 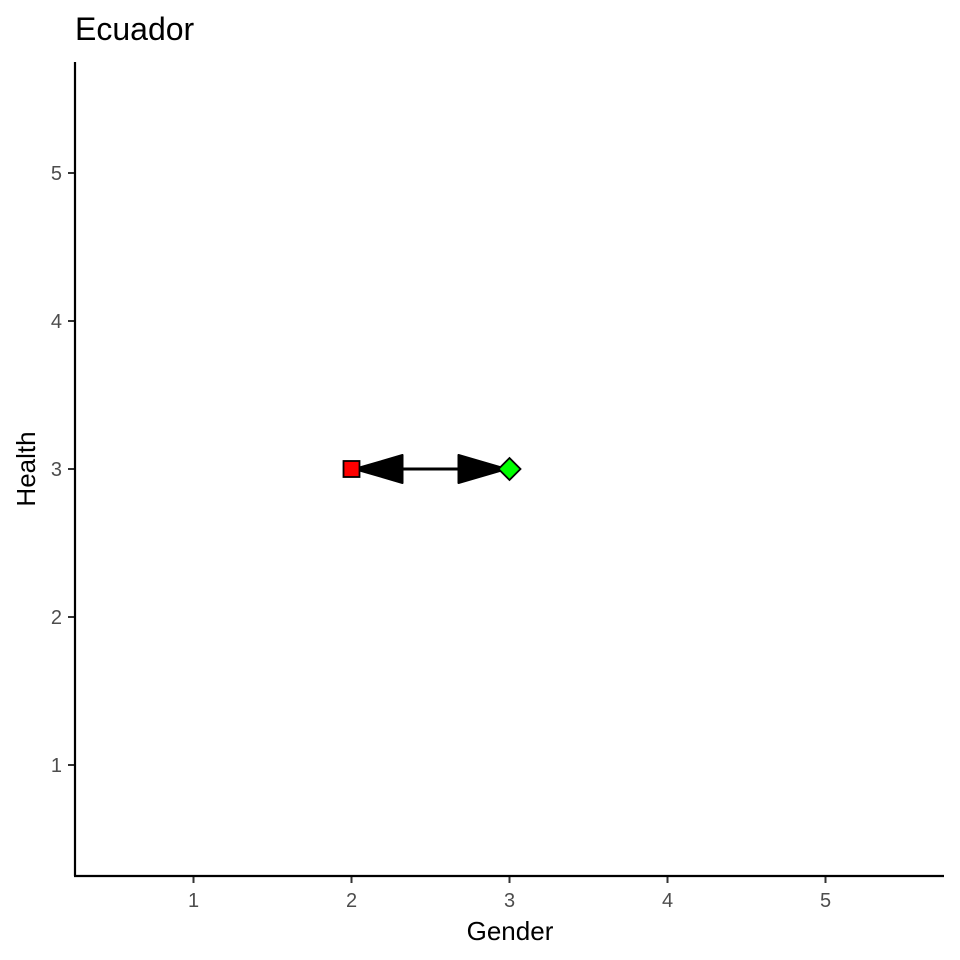 What do you see at coordinates (26, 468) in the screenshot?
I see `y-axis-label: Health` at bounding box center [26, 468].